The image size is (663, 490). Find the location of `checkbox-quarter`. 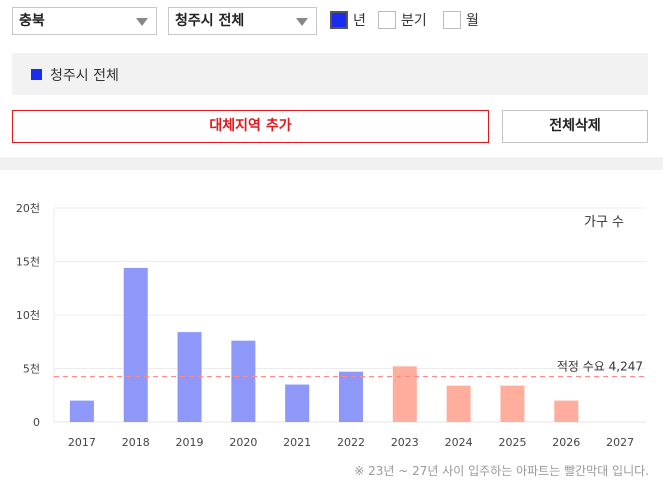

checkbox-quarter is located at coordinates (387, 20).